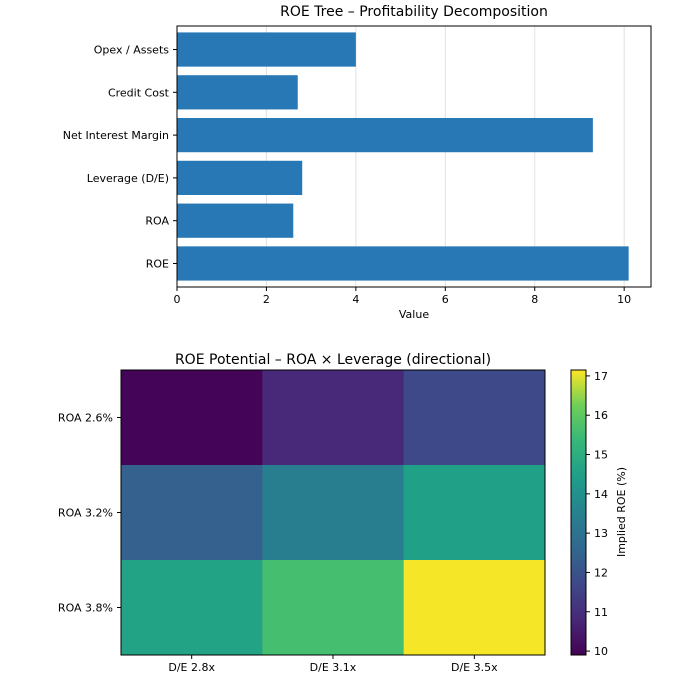  What do you see at coordinates (597, 514) in the screenshot?
I see `colorbar-ticks: 10 11 12 13 14 15 16 17` at bounding box center [597, 514].